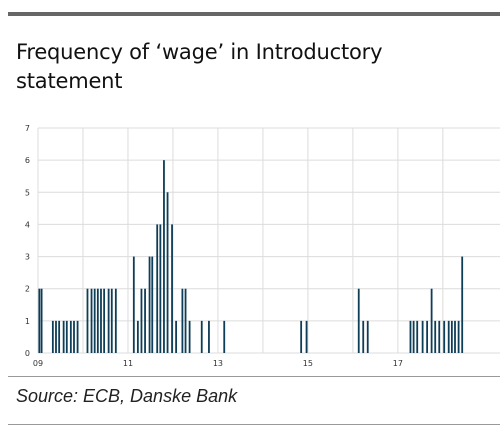 This screenshot has height=445, width=504. What do you see at coordinates (254, 376) in the screenshot?
I see `divider-top` at bounding box center [254, 376].